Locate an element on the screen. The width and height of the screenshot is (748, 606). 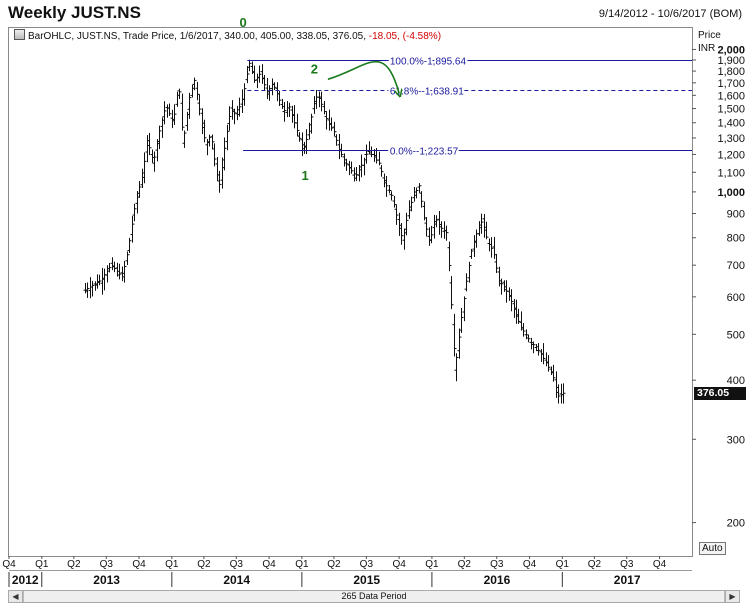
bar-chart-icon is located at coordinates (19, 34).